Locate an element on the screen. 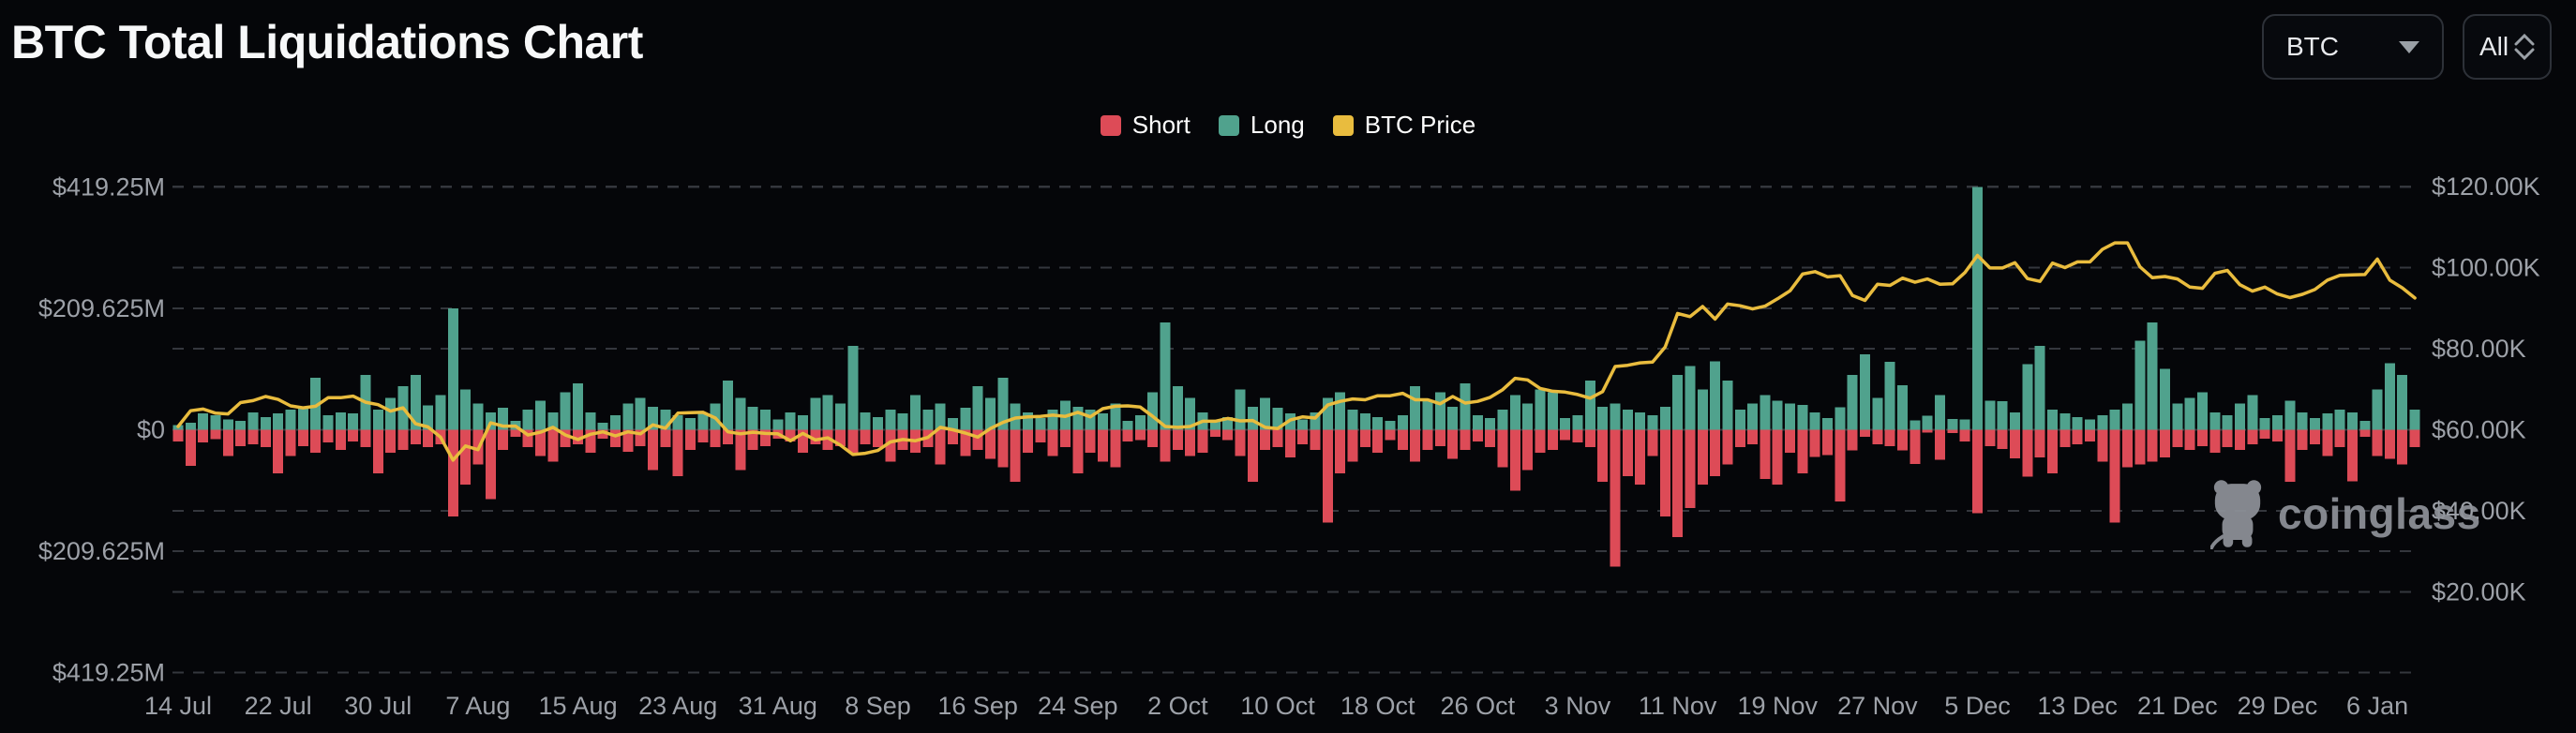 The image size is (2576, 733). svg-text: 22 Jul is located at coordinates (279, 706).